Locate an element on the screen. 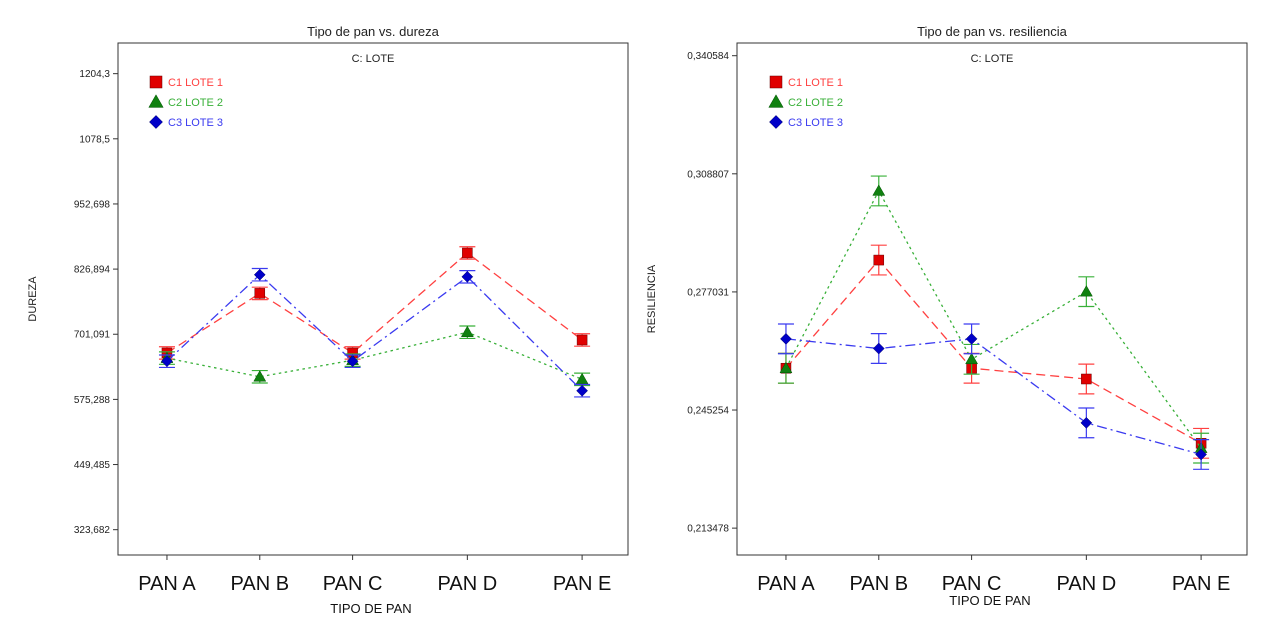  y-tick-label: 0,340584 is located at coordinates (708, 56).